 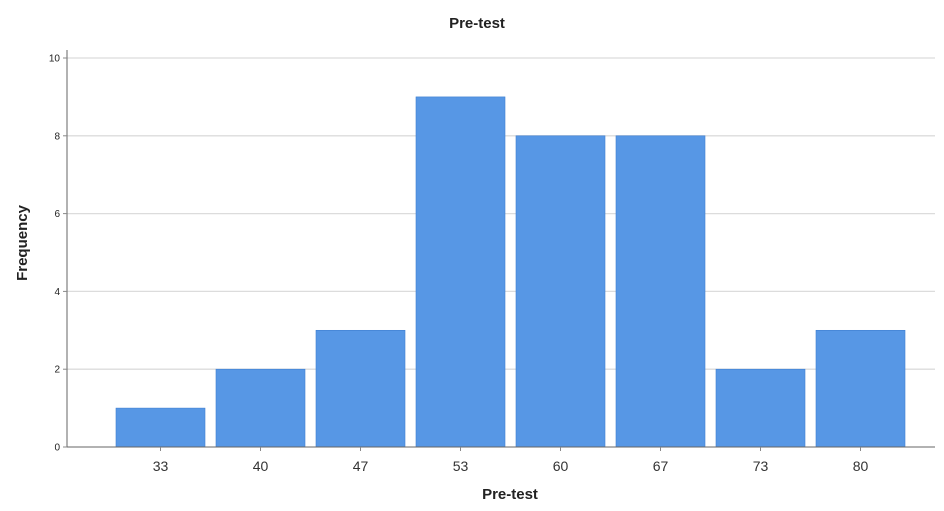 What do you see at coordinates (861, 466) in the screenshot?
I see `x-tick-label-80: 80` at bounding box center [861, 466].